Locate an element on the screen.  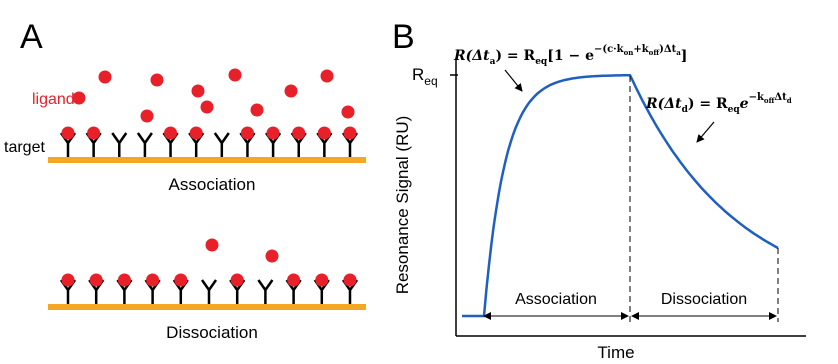
association-equation: R(Δta) = Req[1 − e−(c·kon+koff)Δta] is located at coordinates (570, 55).